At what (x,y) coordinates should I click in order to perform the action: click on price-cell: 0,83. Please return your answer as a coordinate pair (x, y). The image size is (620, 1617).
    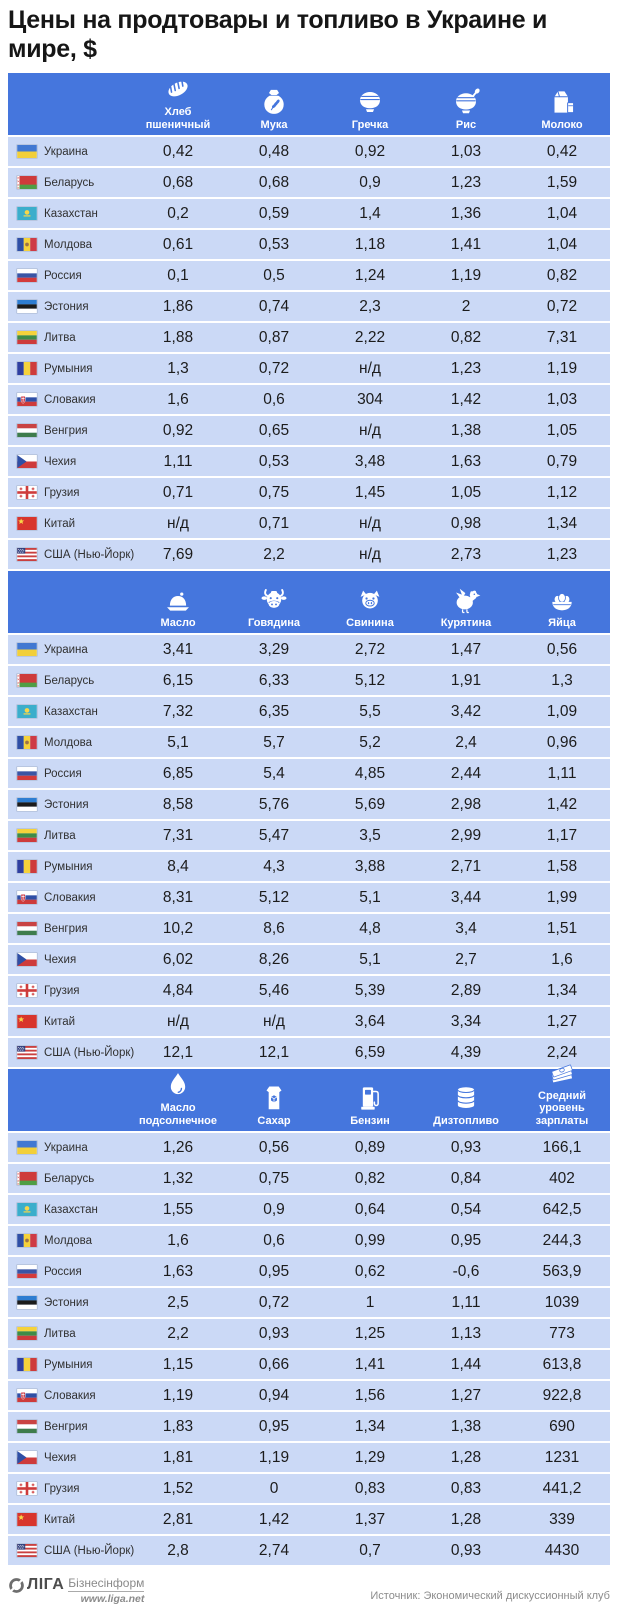
    Looking at the image, I should click on (370, 1488).